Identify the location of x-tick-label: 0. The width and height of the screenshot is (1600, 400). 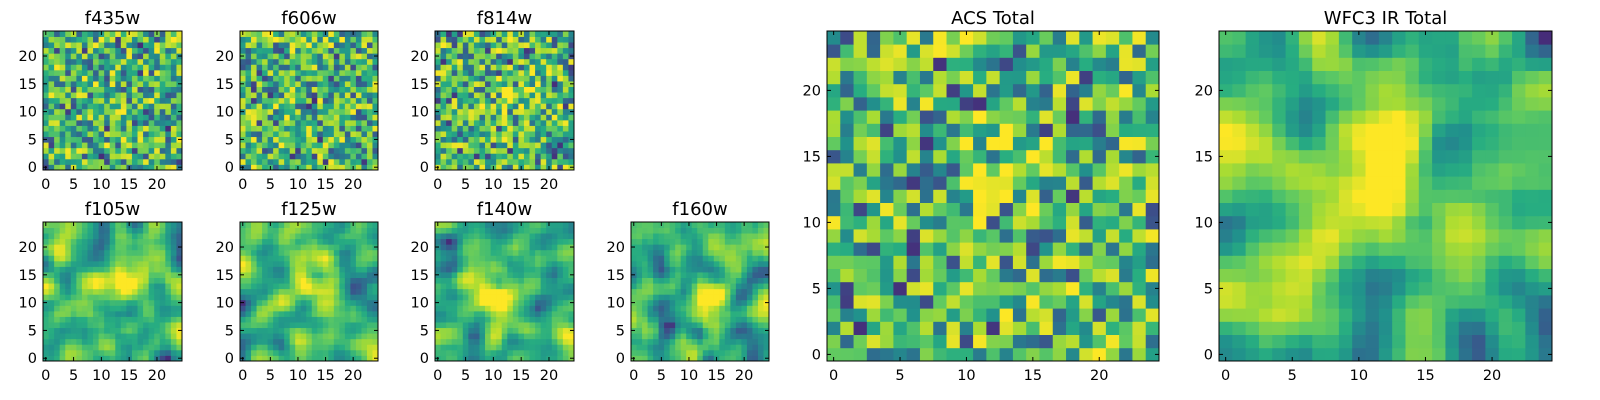
(437, 376).